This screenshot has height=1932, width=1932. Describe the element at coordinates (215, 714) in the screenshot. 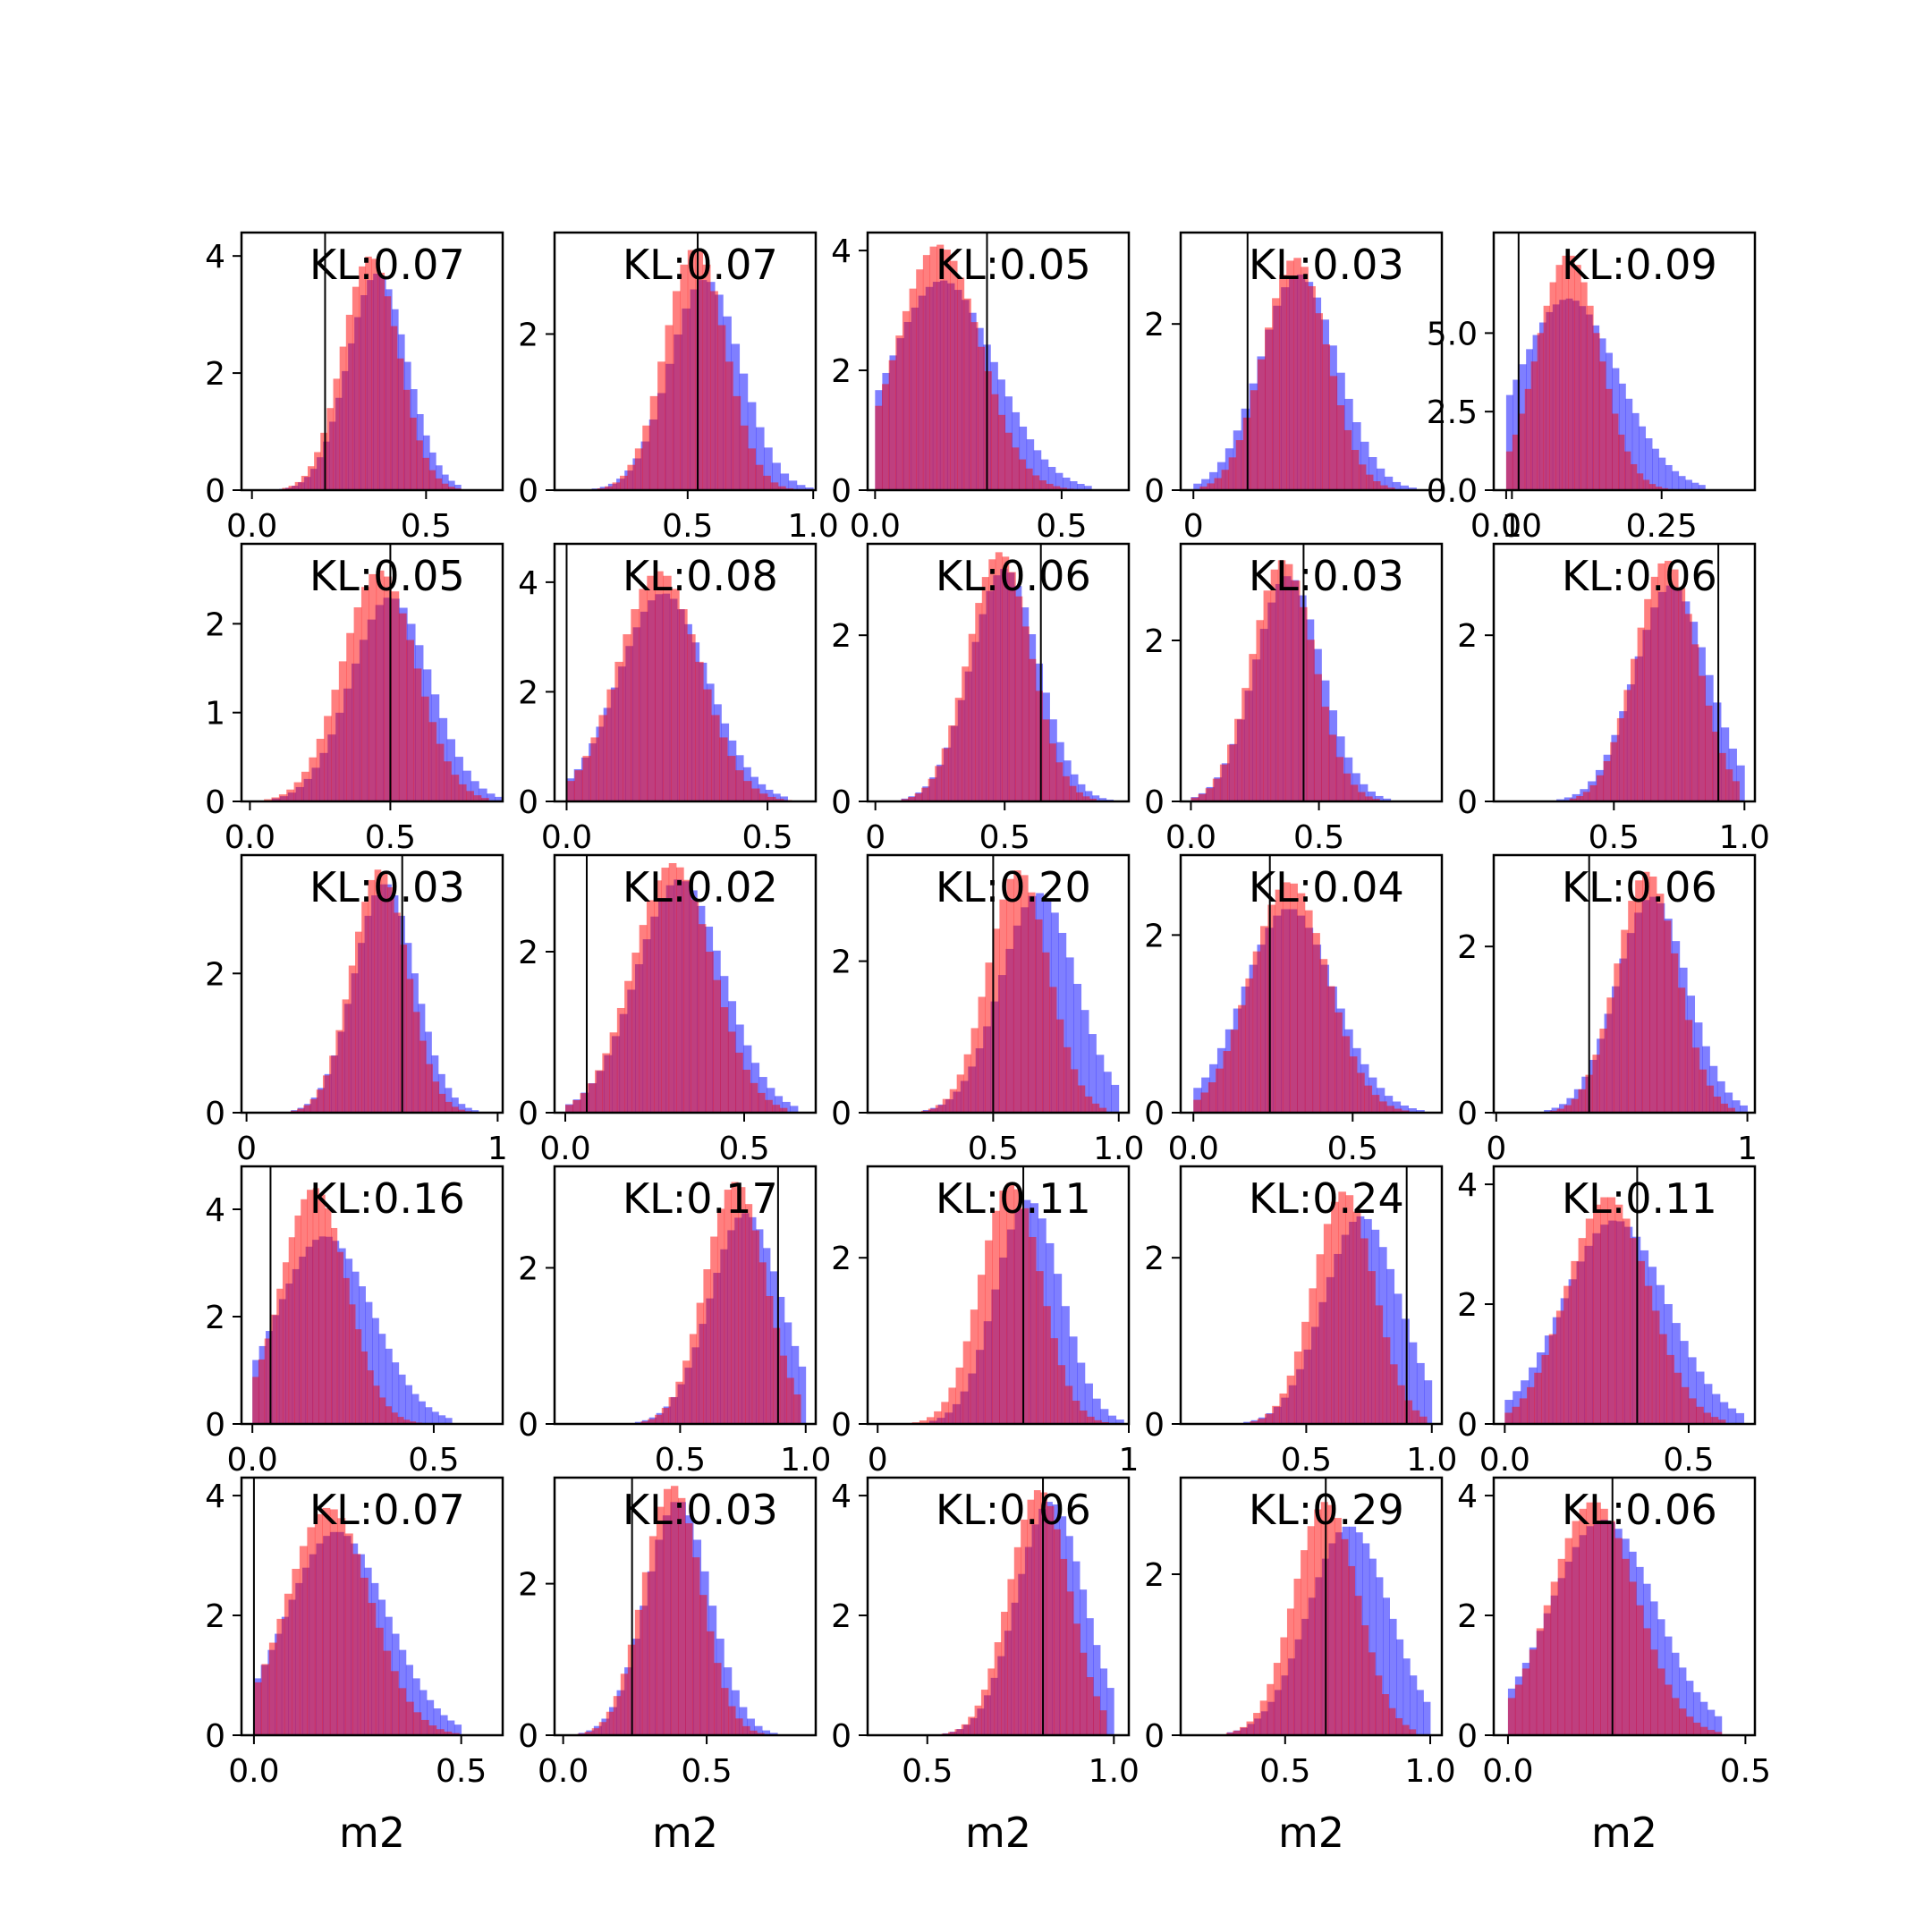

I see `y-tick-label: 1` at that location.